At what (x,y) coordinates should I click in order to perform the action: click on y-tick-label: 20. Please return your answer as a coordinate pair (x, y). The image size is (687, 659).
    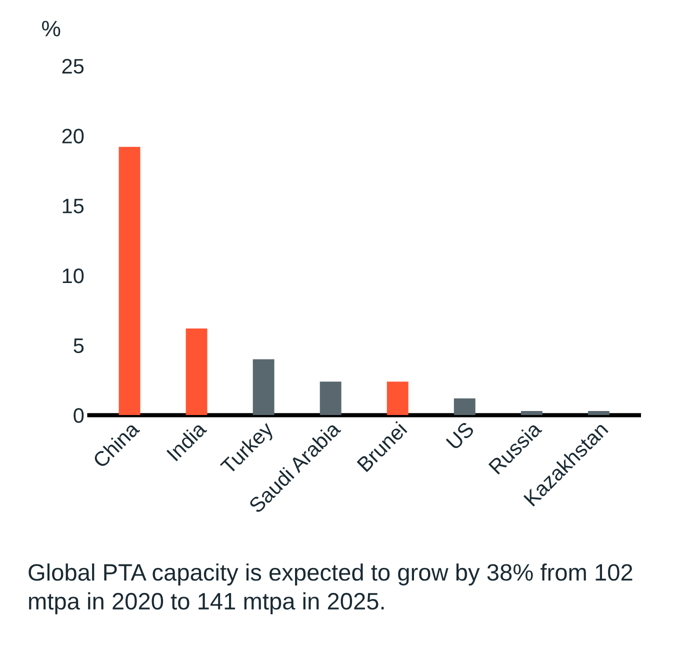
    Looking at the image, I should click on (73, 136).